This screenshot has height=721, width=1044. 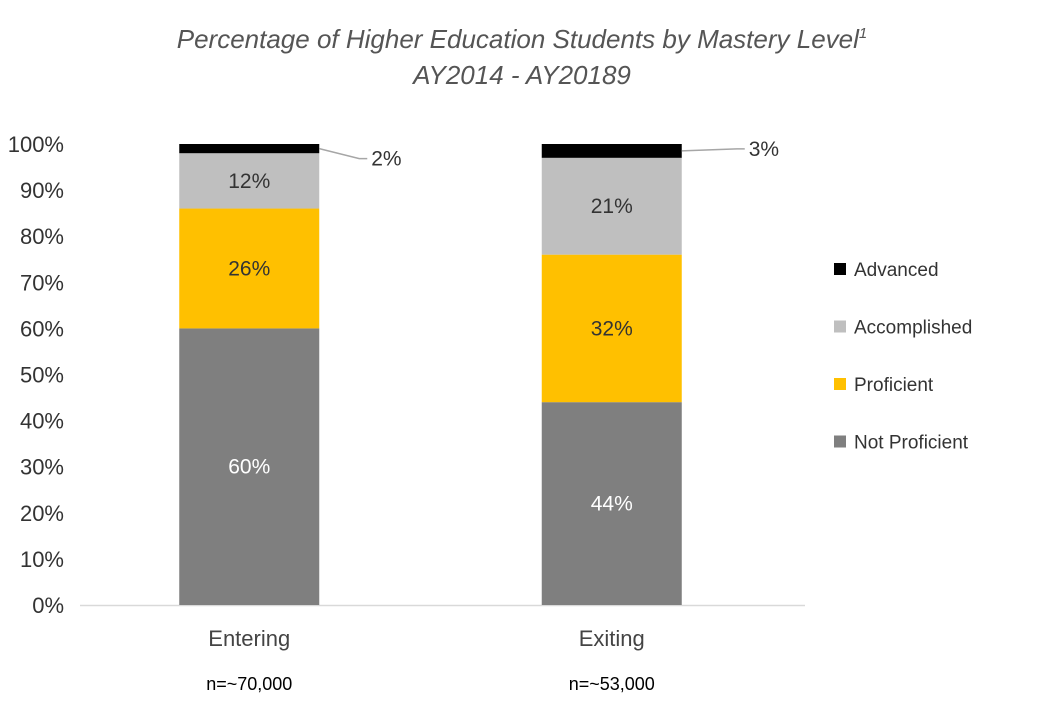 I want to click on y-tick-label: 90%, so click(x=42, y=190).